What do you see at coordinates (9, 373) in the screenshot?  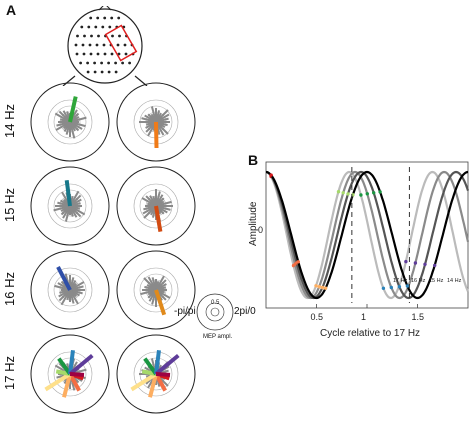 I see `row-label-17hz: 17 Hz` at bounding box center [9, 373].